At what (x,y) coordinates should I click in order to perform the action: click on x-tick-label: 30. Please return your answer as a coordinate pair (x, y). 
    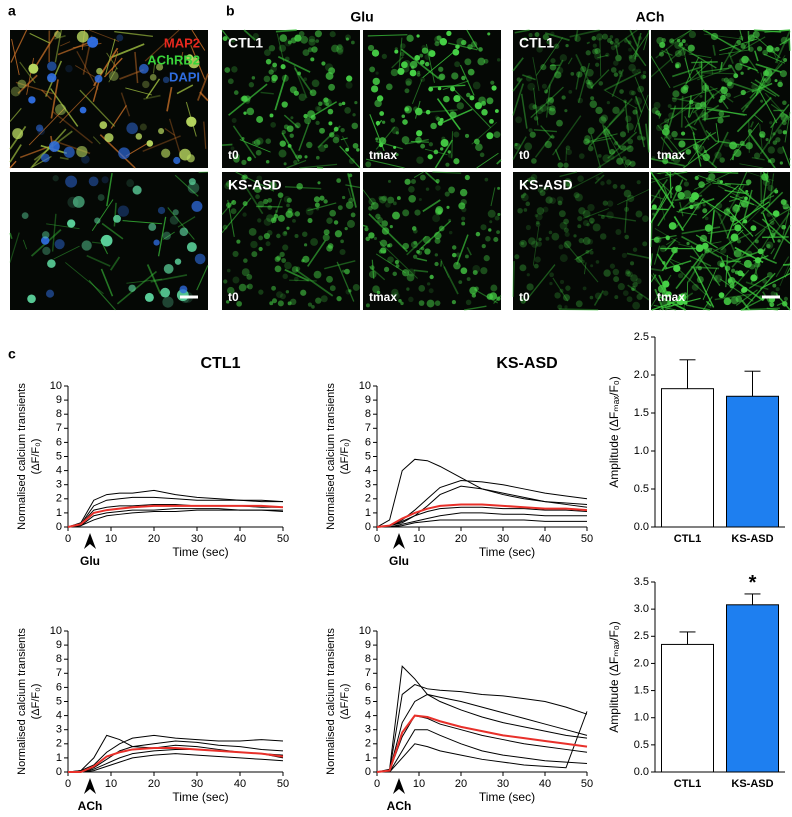
    Looking at the image, I should click on (197, 784).